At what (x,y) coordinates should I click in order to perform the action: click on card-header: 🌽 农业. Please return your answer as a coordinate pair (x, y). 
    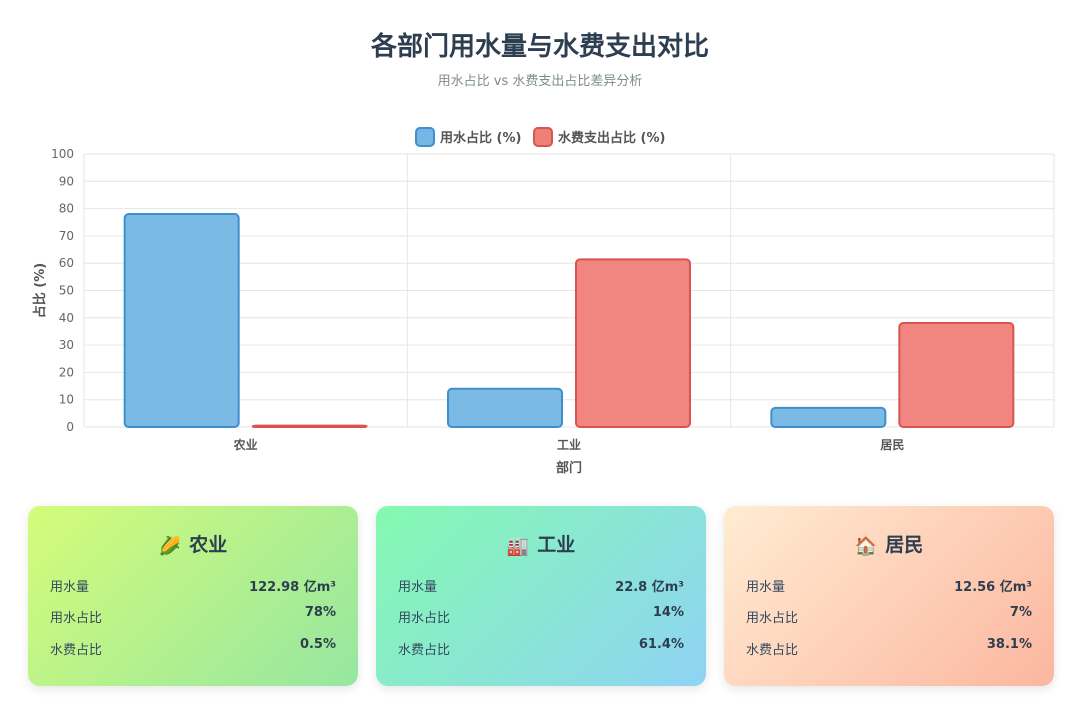
    Looking at the image, I should click on (193, 543).